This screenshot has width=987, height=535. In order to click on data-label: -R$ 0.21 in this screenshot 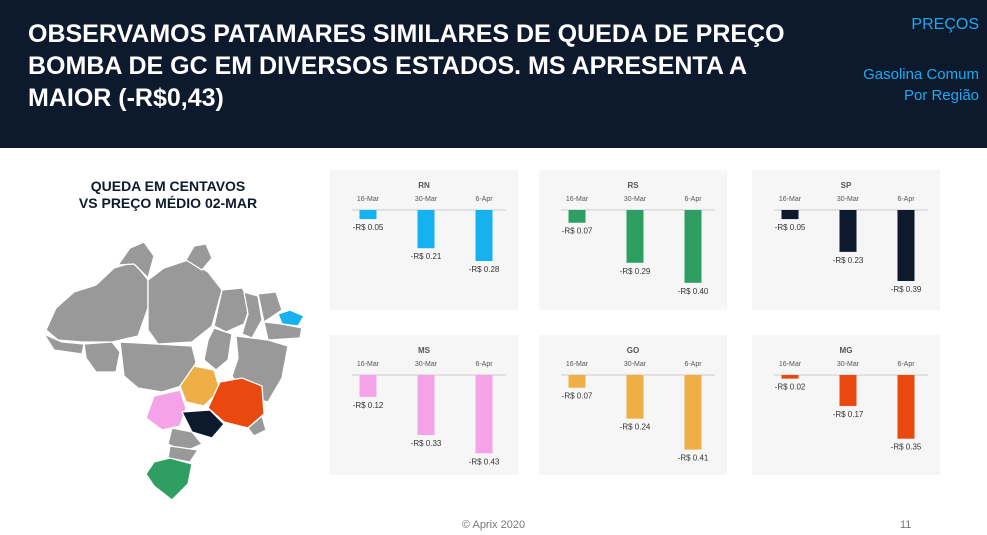, I will do `click(426, 256)`.